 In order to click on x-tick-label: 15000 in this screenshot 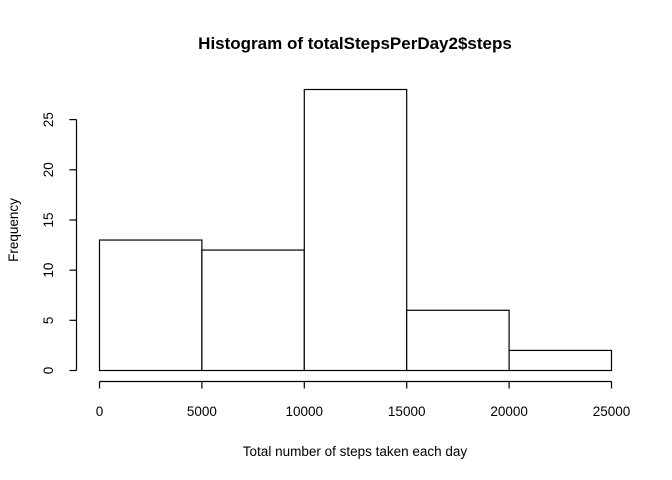, I will do `click(407, 411)`.